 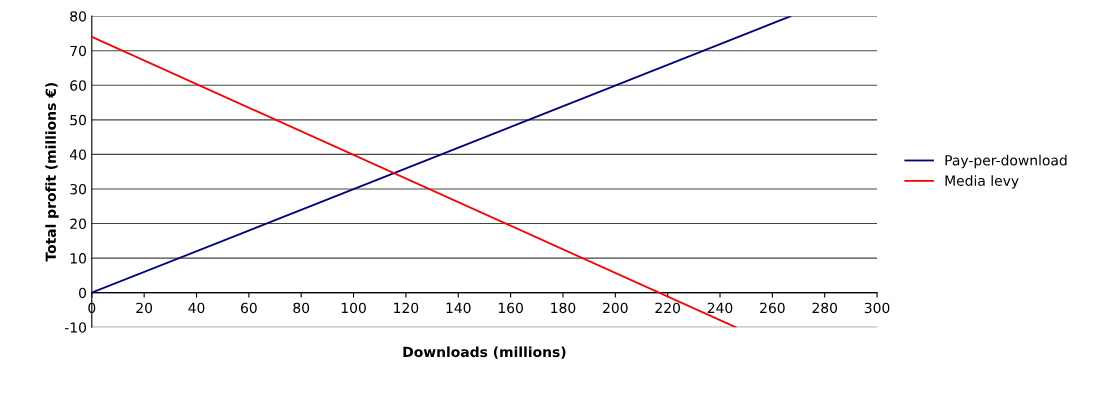 I want to click on y-tick-label: 40, so click(x=78, y=154).